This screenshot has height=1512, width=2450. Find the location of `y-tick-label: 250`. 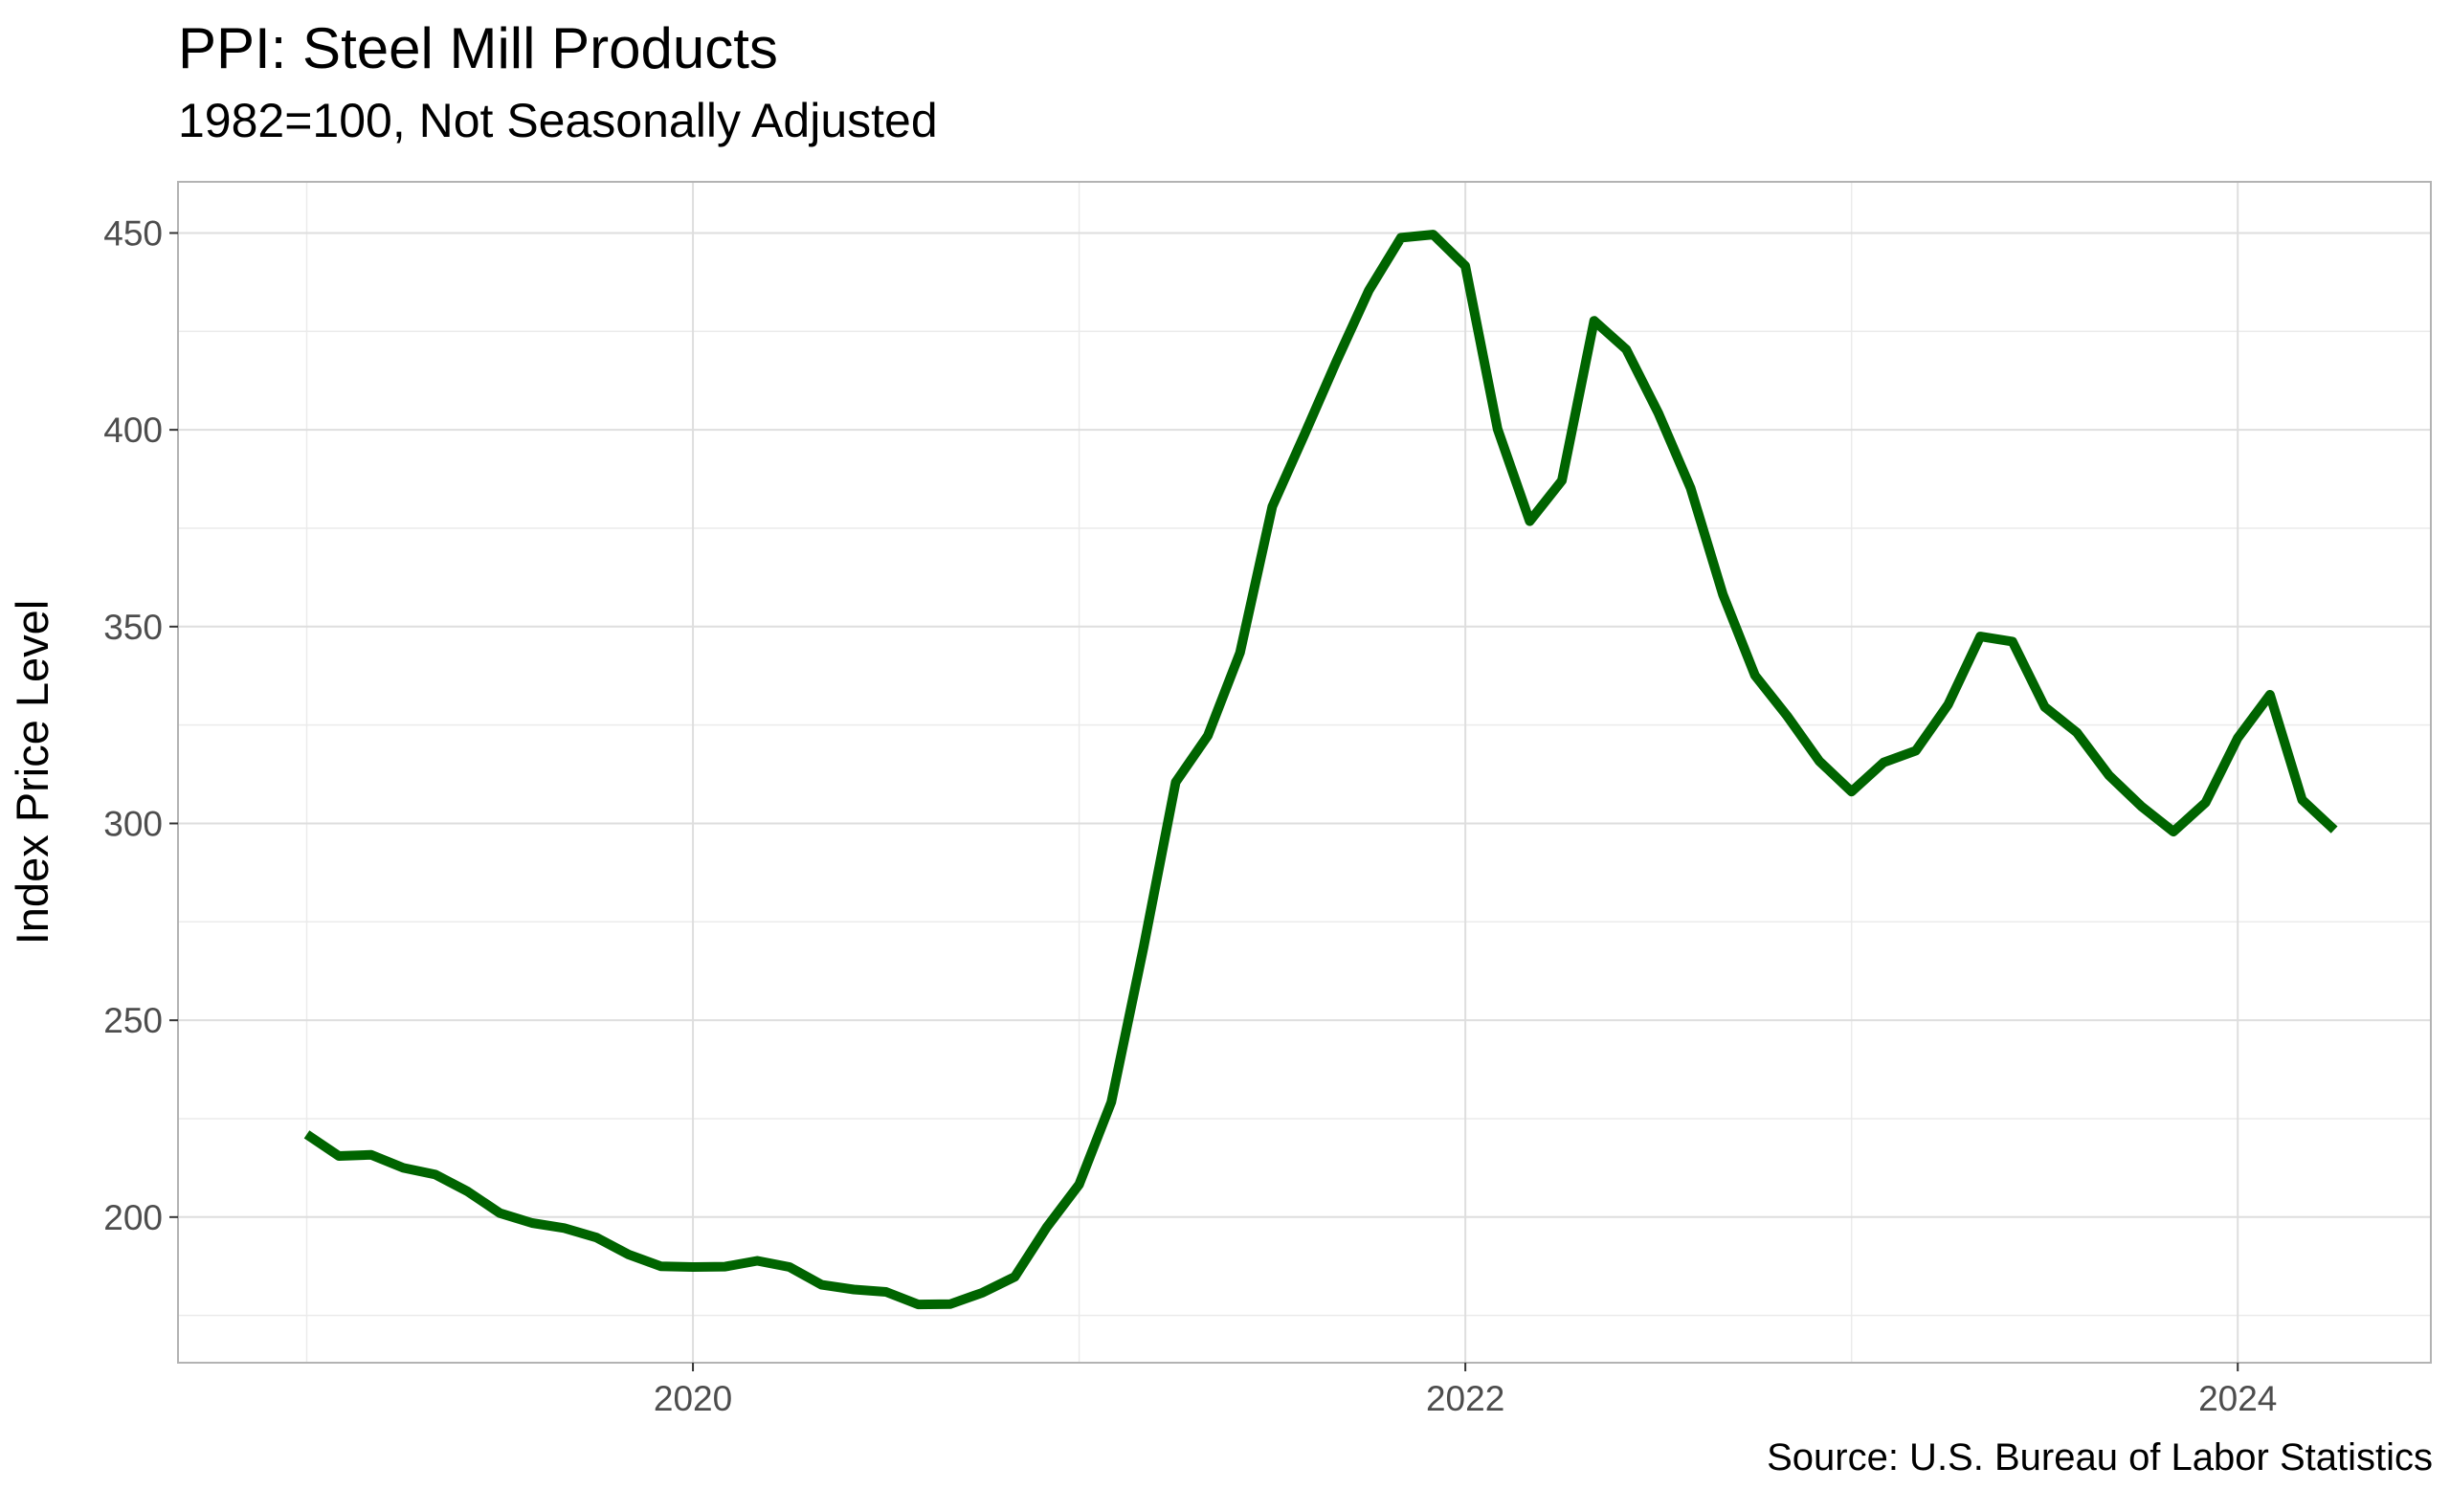

y-tick-label: 250 is located at coordinates (133, 1020).